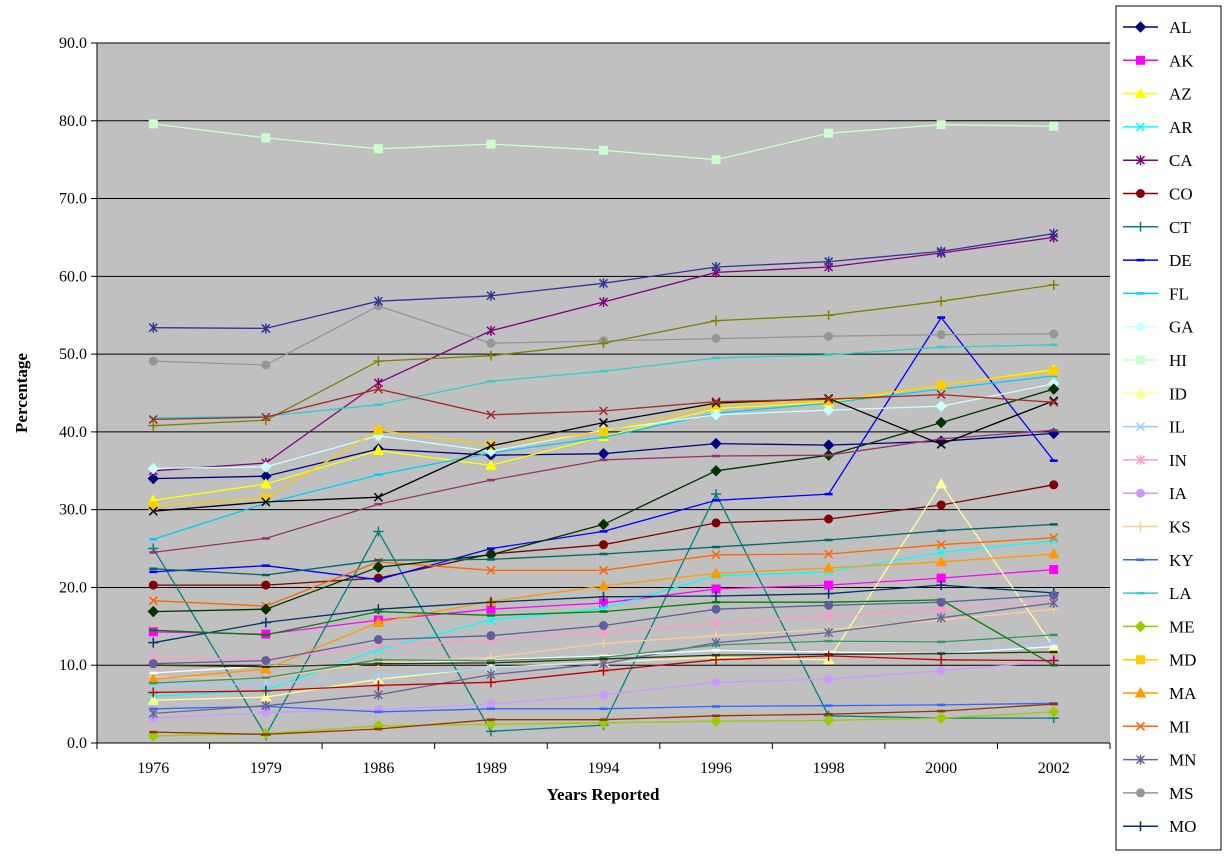 The height and width of the screenshot is (859, 1225). What do you see at coordinates (1140, 226) in the screenshot?
I see `legend-marker-ct` at bounding box center [1140, 226].